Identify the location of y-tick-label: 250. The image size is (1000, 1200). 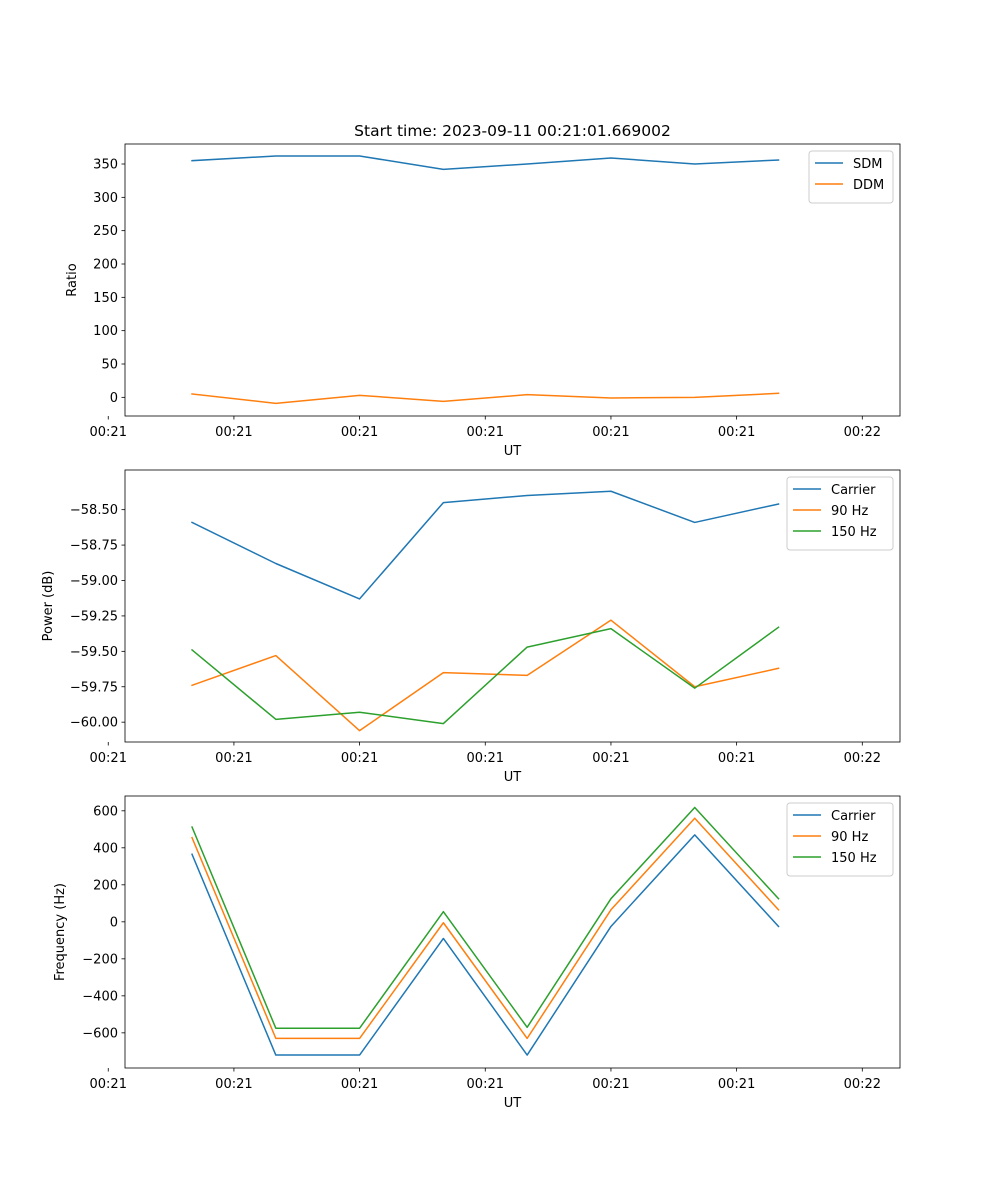
(105, 231).